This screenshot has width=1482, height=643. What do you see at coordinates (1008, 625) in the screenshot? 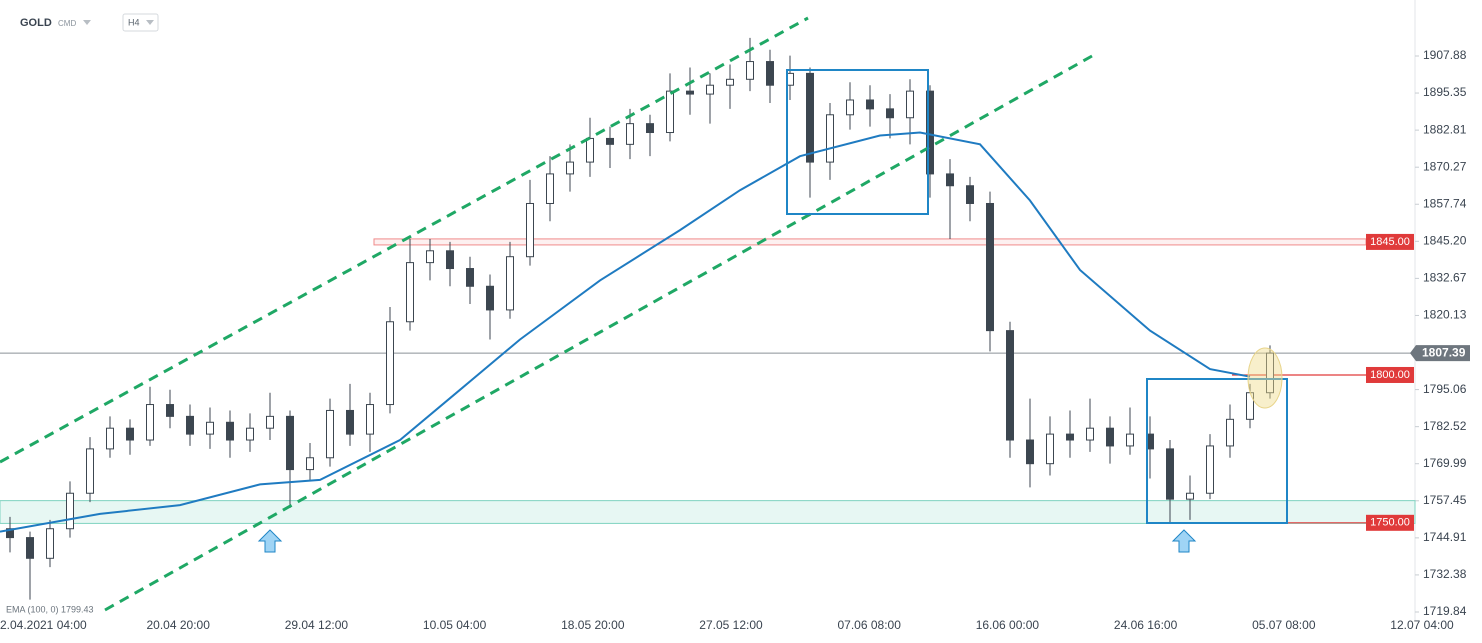
I see `x-tick-label: 16.06 00:00` at bounding box center [1008, 625].